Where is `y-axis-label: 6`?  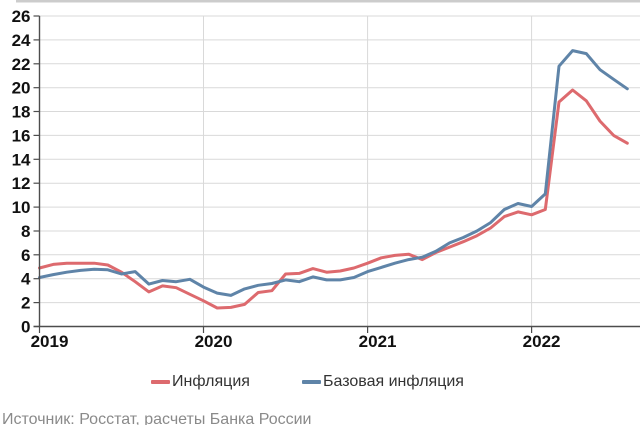 y-axis-label: 6 is located at coordinates (25, 255).